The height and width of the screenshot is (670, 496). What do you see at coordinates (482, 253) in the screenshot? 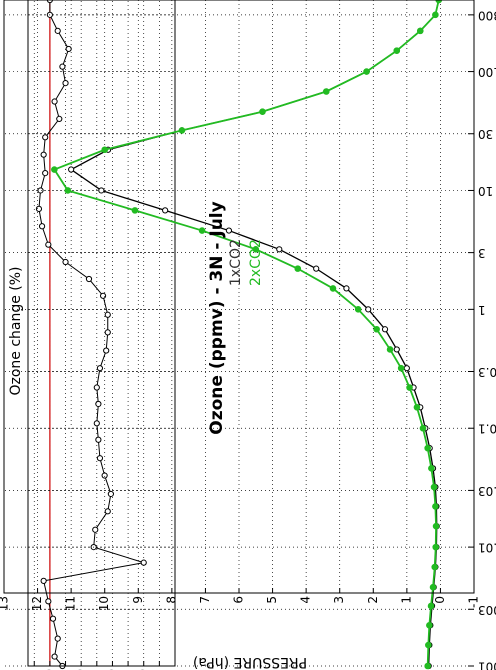
I see `pressure-tick-label: 3` at bounding box center [482, 253].